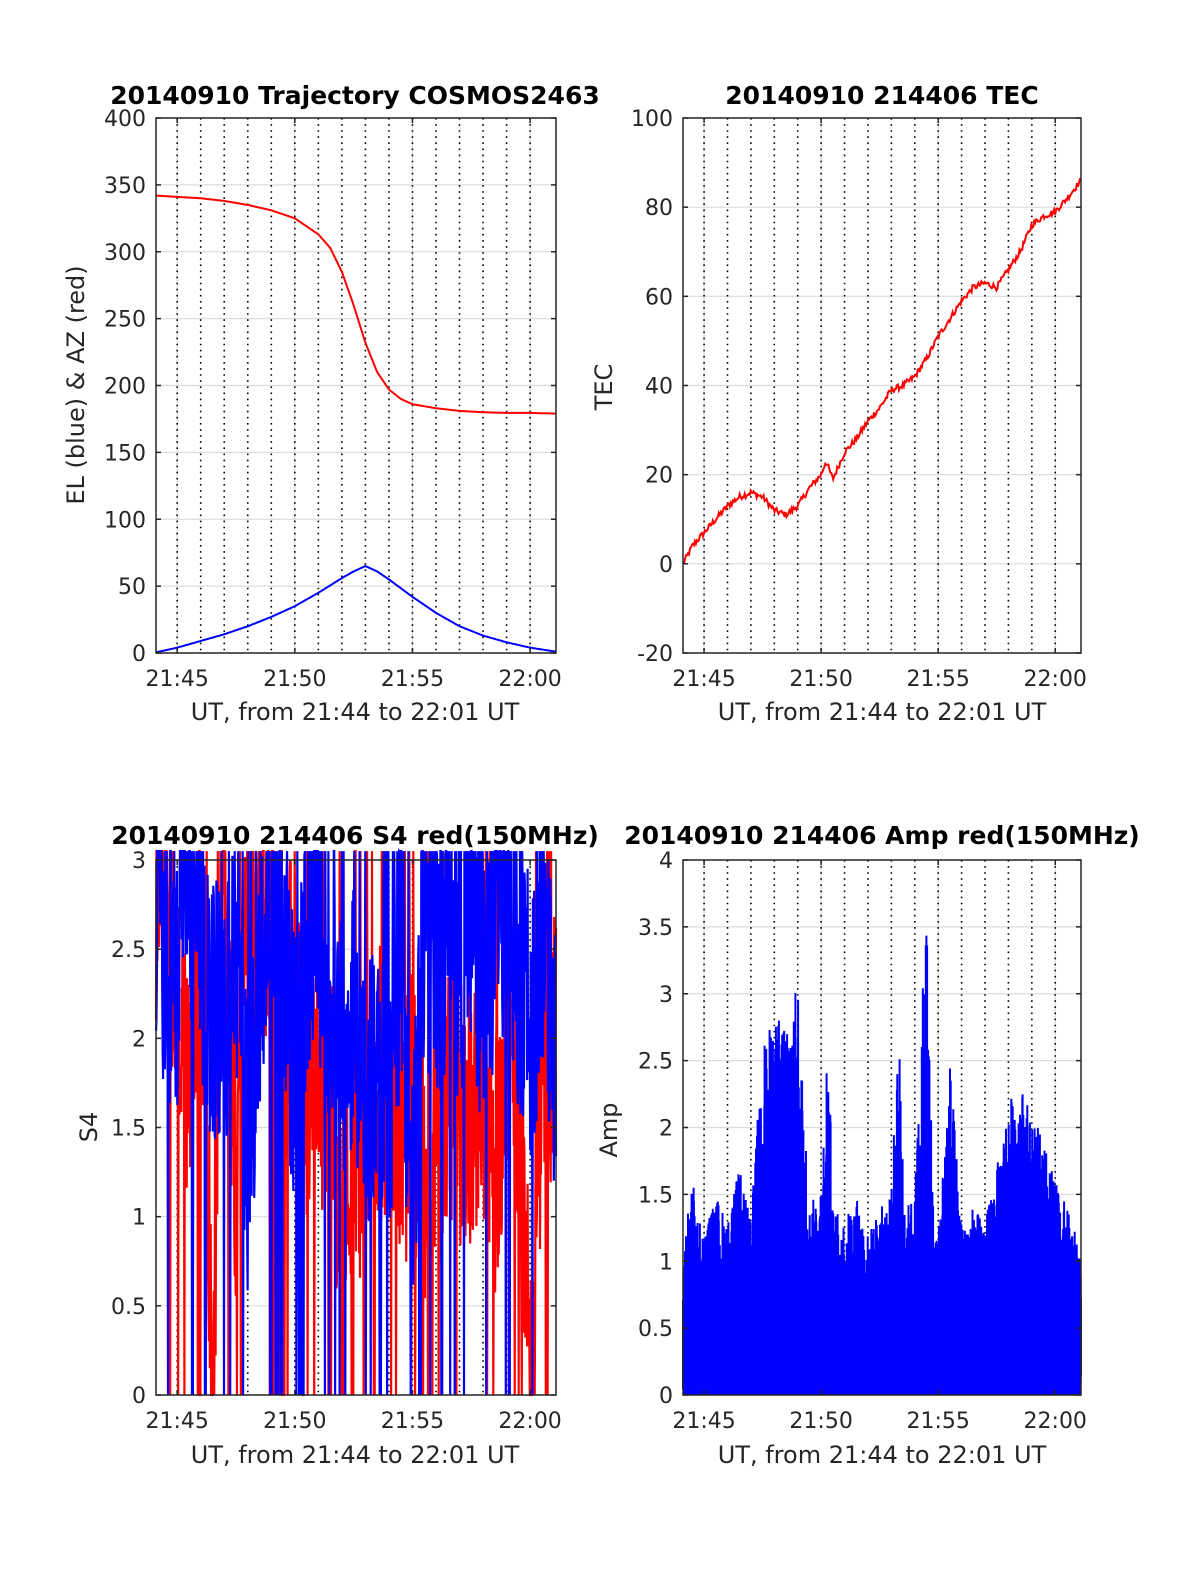 This screenshot has height=1575, width=1200. I want to click on tec-line, so click(882, 371).